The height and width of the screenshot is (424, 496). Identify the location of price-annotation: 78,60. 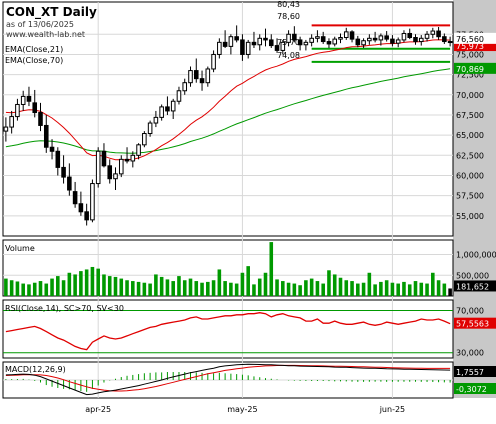
(288, 16).